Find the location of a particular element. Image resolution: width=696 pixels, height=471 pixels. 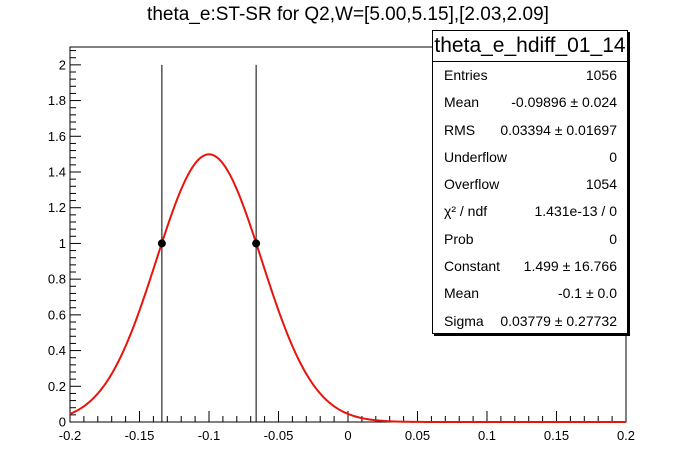

stats-row: Mean -0.1 ± 0.0 is located at coordinates (530, 293).